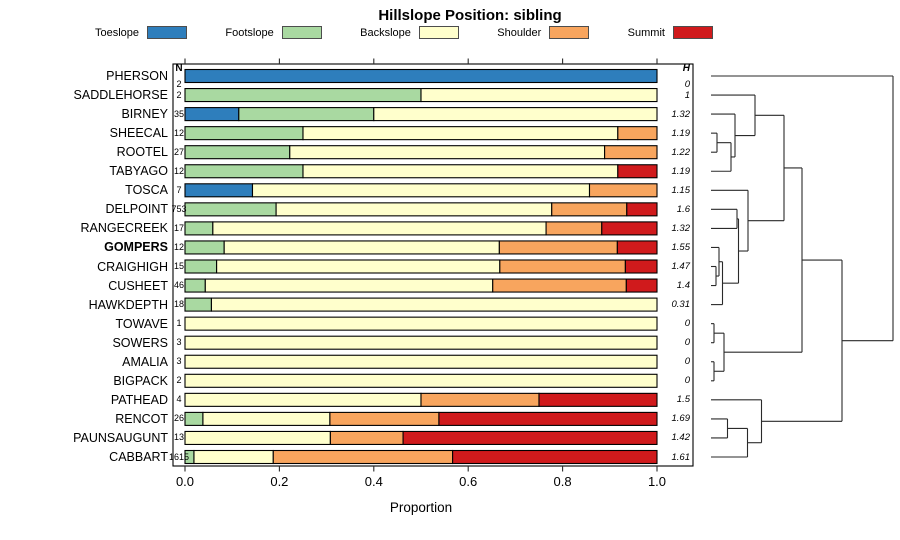 The width and height of the screenshot is (900, 540). What do you see at coordinates (249, 32) in the screenshot?
I see `legend-label: Footslope` at bounding box center [249, 32].